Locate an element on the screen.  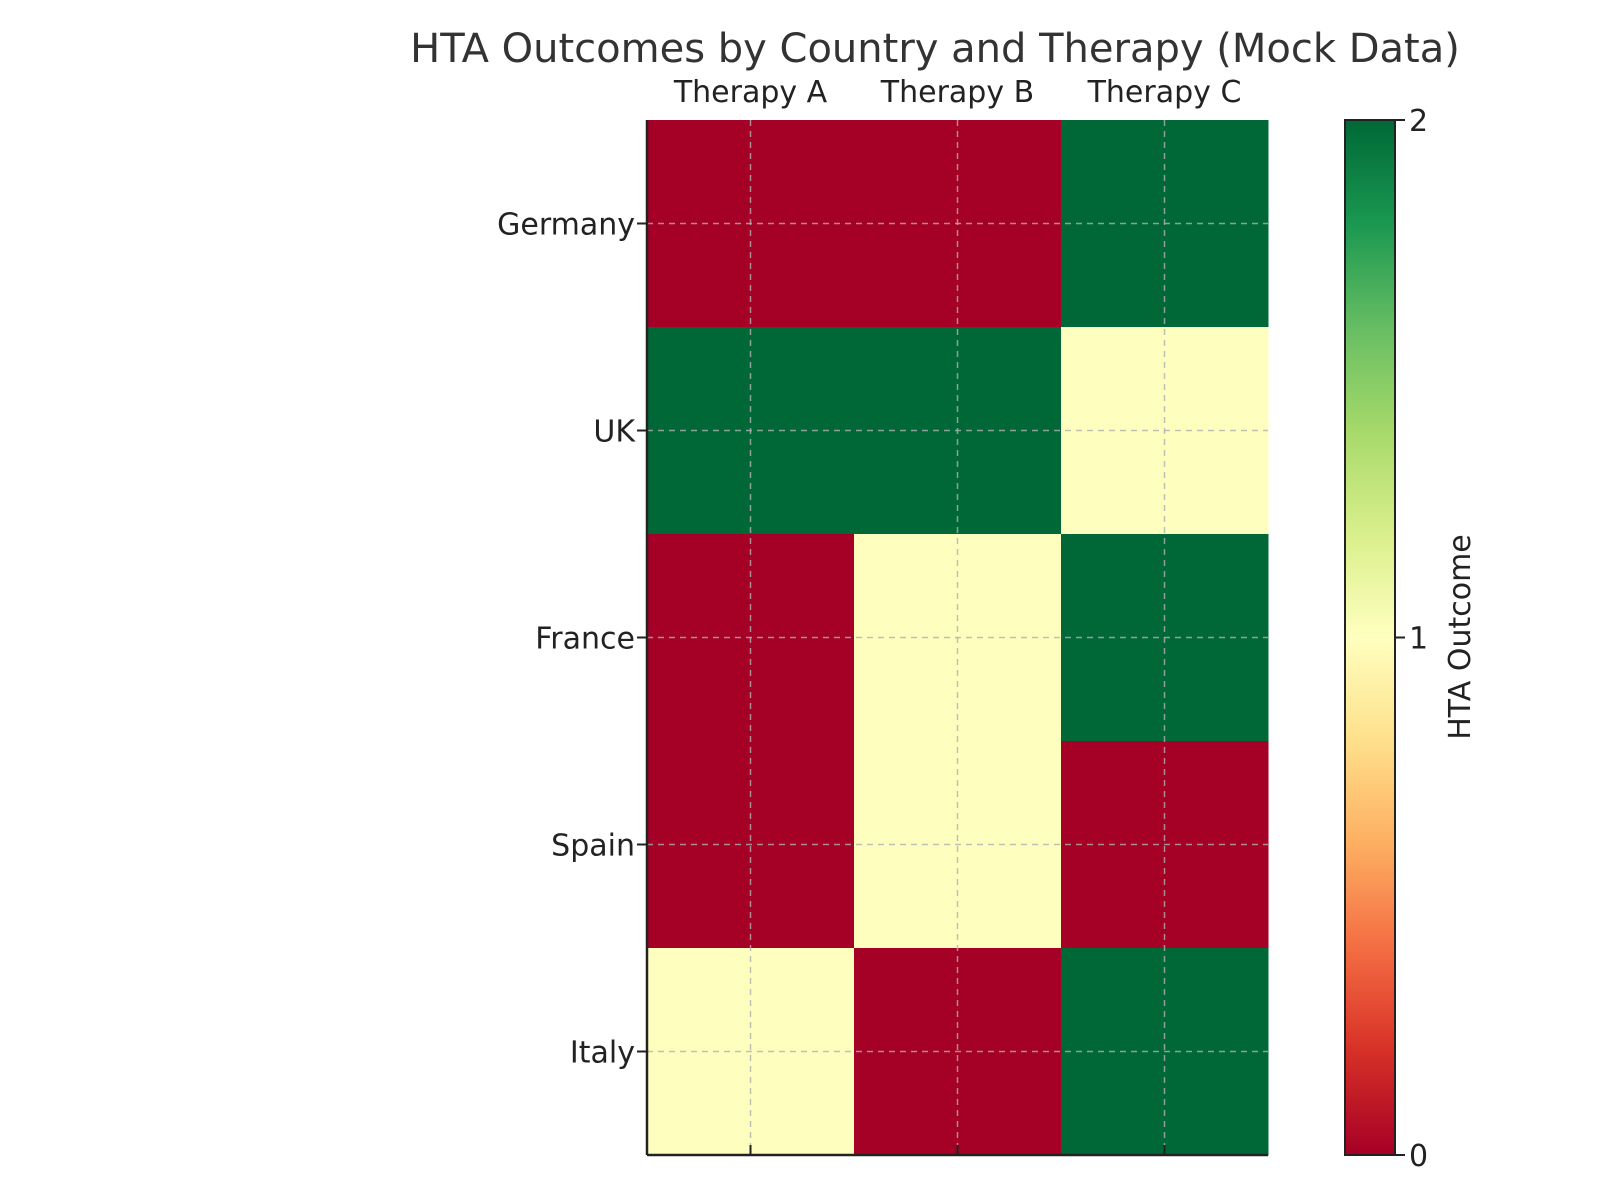
colorbar-tick-label: 0 is located at coordinates (1418, 1156).